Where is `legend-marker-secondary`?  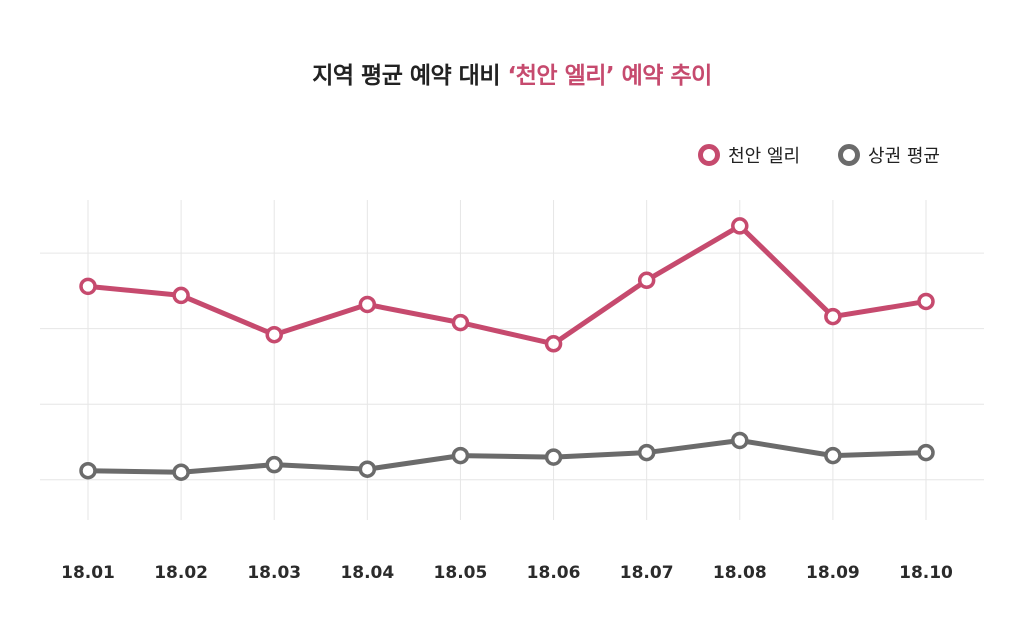
legend-marker-secondary is located at coordinates (849, 155).